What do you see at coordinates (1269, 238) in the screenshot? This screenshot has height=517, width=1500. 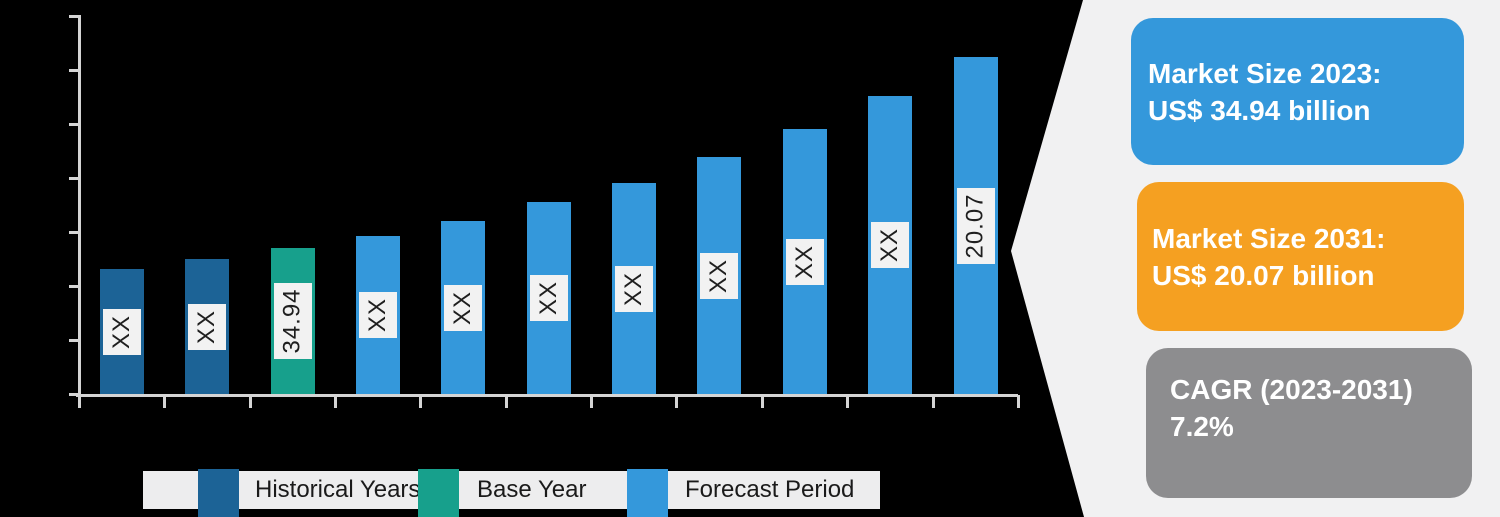 I see `market-size-2031-line1: Market Size 2031:` at bounding box center [1269, 238].